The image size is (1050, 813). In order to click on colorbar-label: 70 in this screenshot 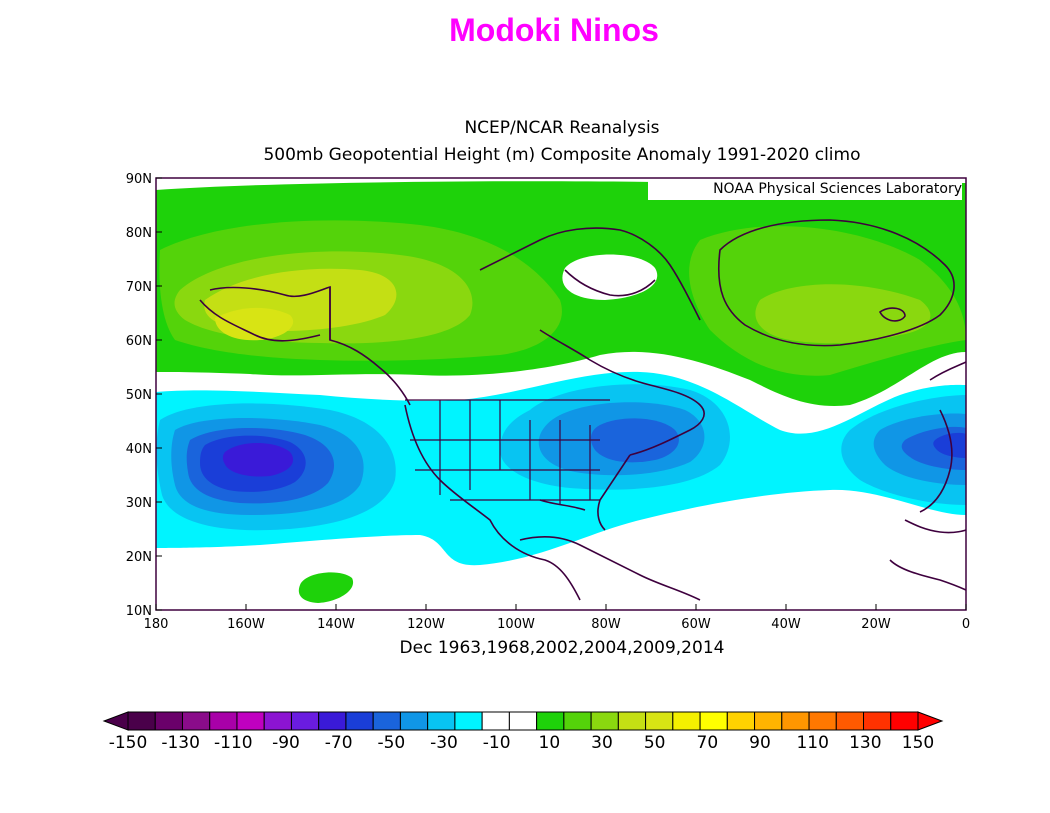, I will do `click(708, 743)`.